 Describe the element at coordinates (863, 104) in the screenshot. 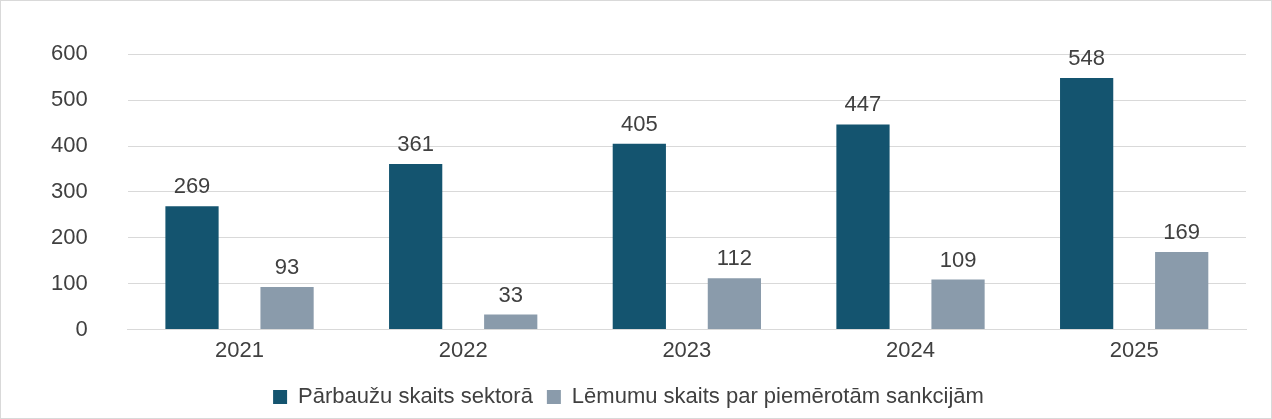

I see `data-label: 447` at that location.